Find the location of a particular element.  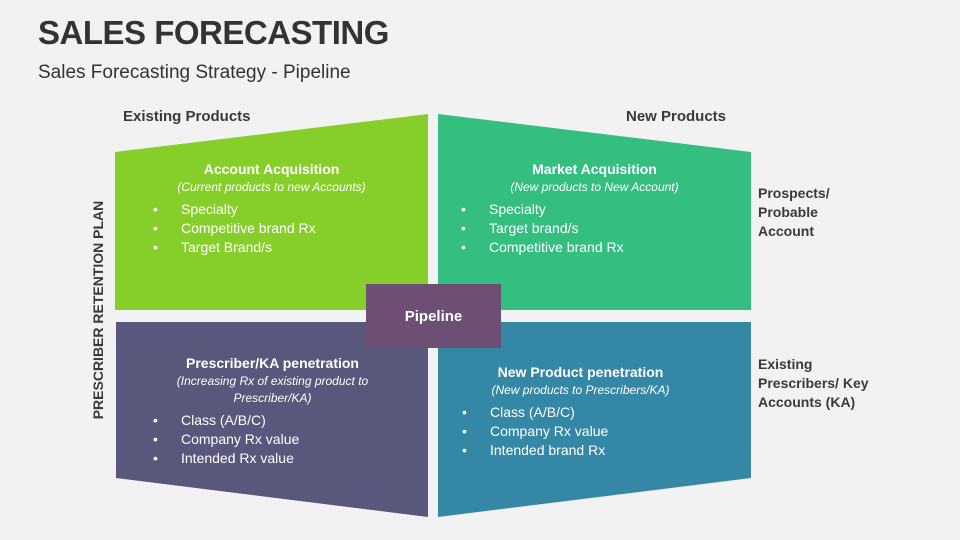

quadrant-title: Account Acquisition is located at coordinates (271, 169).